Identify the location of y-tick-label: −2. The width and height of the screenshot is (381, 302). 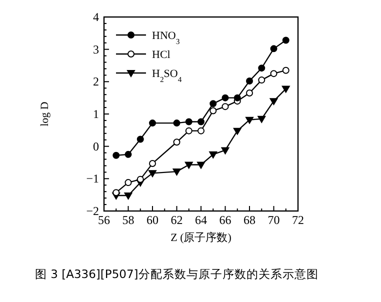
(92, 211).